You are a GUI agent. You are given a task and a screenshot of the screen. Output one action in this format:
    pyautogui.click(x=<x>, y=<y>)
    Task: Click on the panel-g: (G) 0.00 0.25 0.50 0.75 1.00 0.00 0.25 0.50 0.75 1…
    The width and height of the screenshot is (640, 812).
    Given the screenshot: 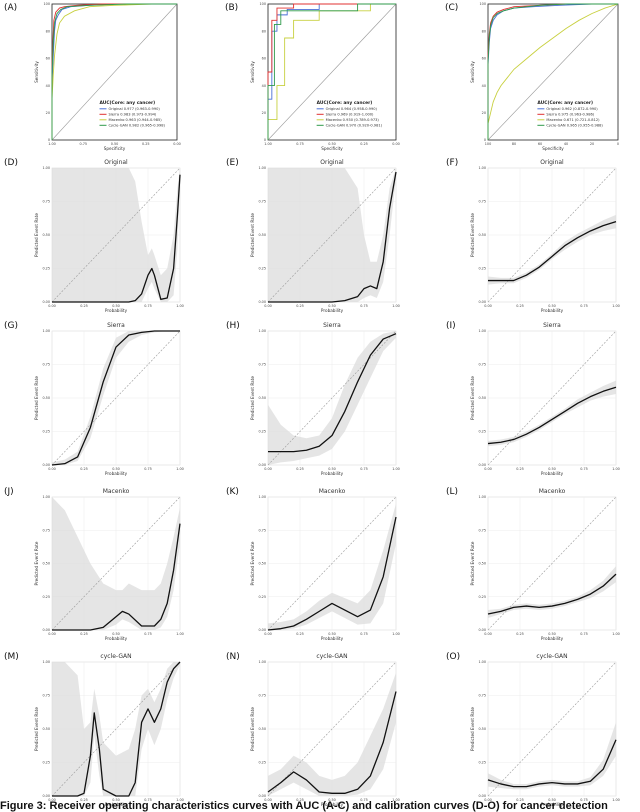 What is the action you would take?
    pyautogui.click(x=94, y=398)
    